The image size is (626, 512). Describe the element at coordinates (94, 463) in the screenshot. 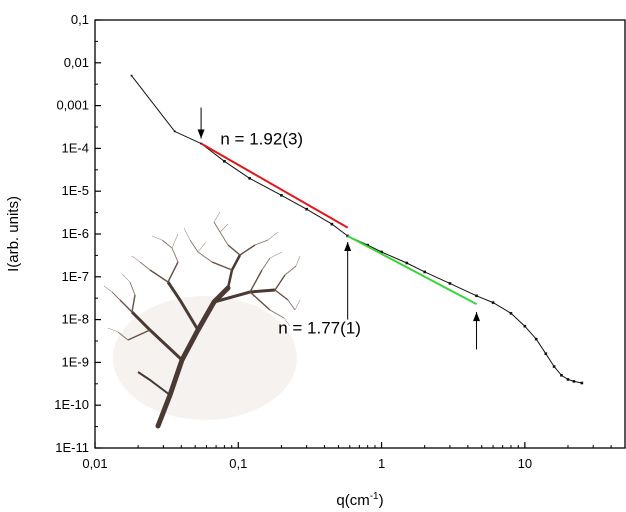

I see `x-tick-label: 0,01` at that location.